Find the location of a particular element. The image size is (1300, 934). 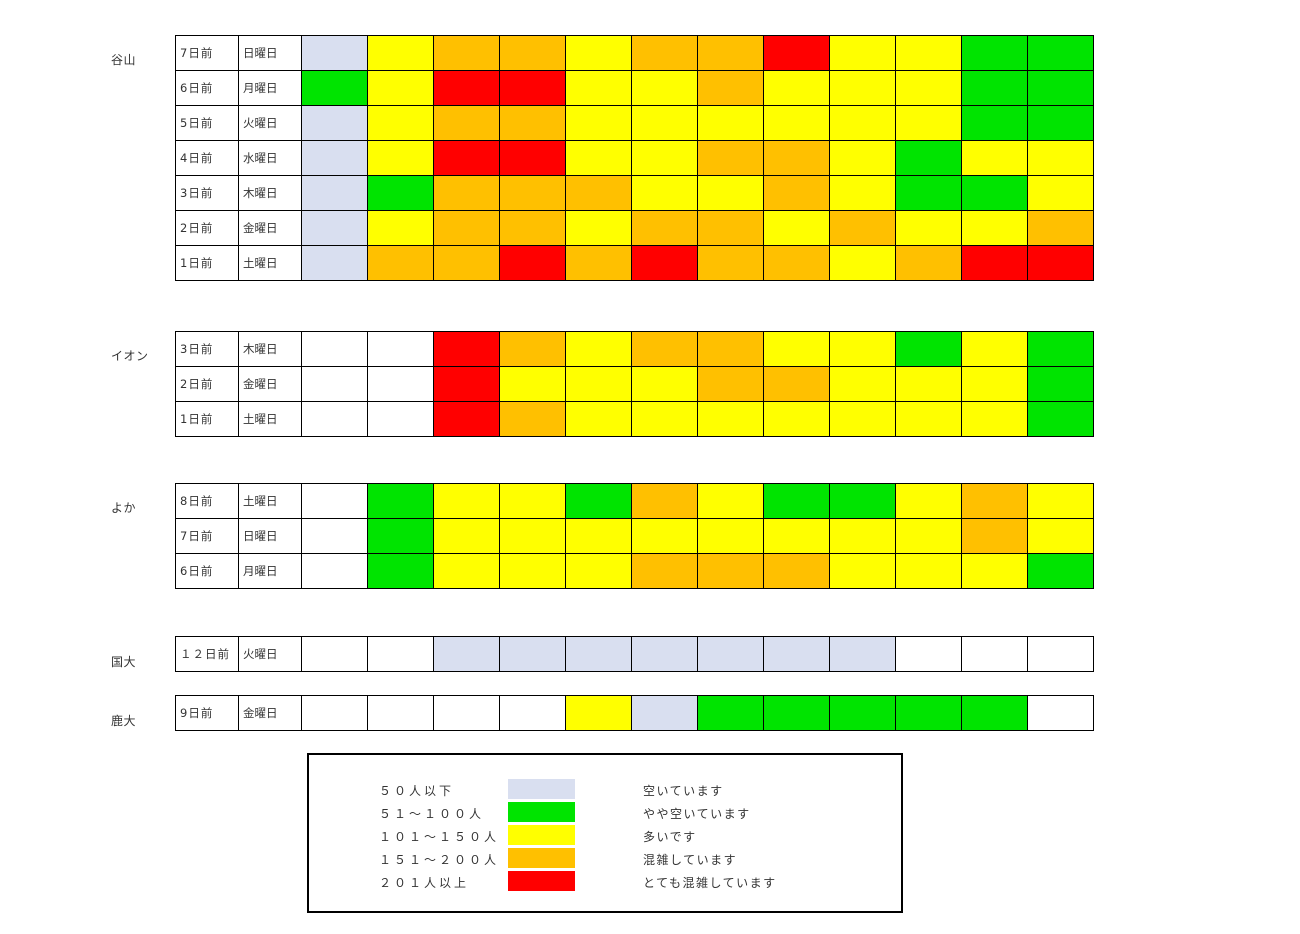

table-row: 3日前 木曜日 is located at coordinates (634, 349).